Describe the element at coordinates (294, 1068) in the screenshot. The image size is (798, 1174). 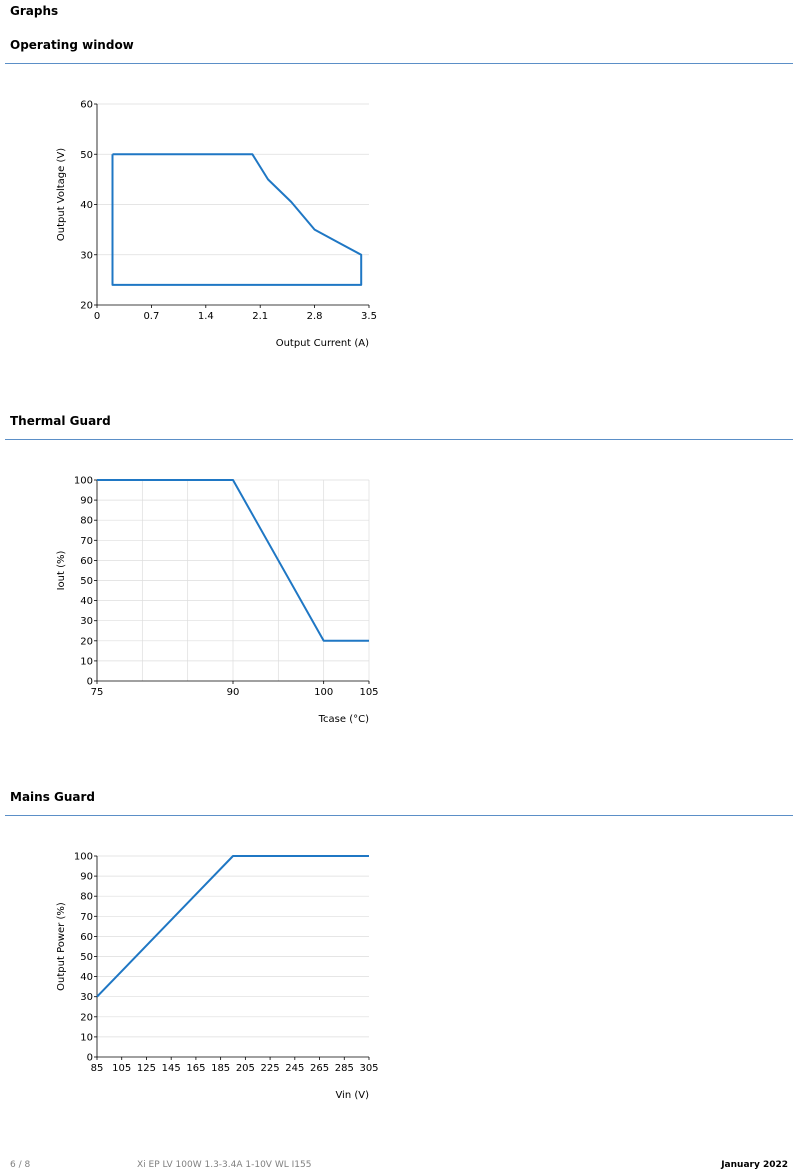
I see `x-tick-label: 245` at that location.